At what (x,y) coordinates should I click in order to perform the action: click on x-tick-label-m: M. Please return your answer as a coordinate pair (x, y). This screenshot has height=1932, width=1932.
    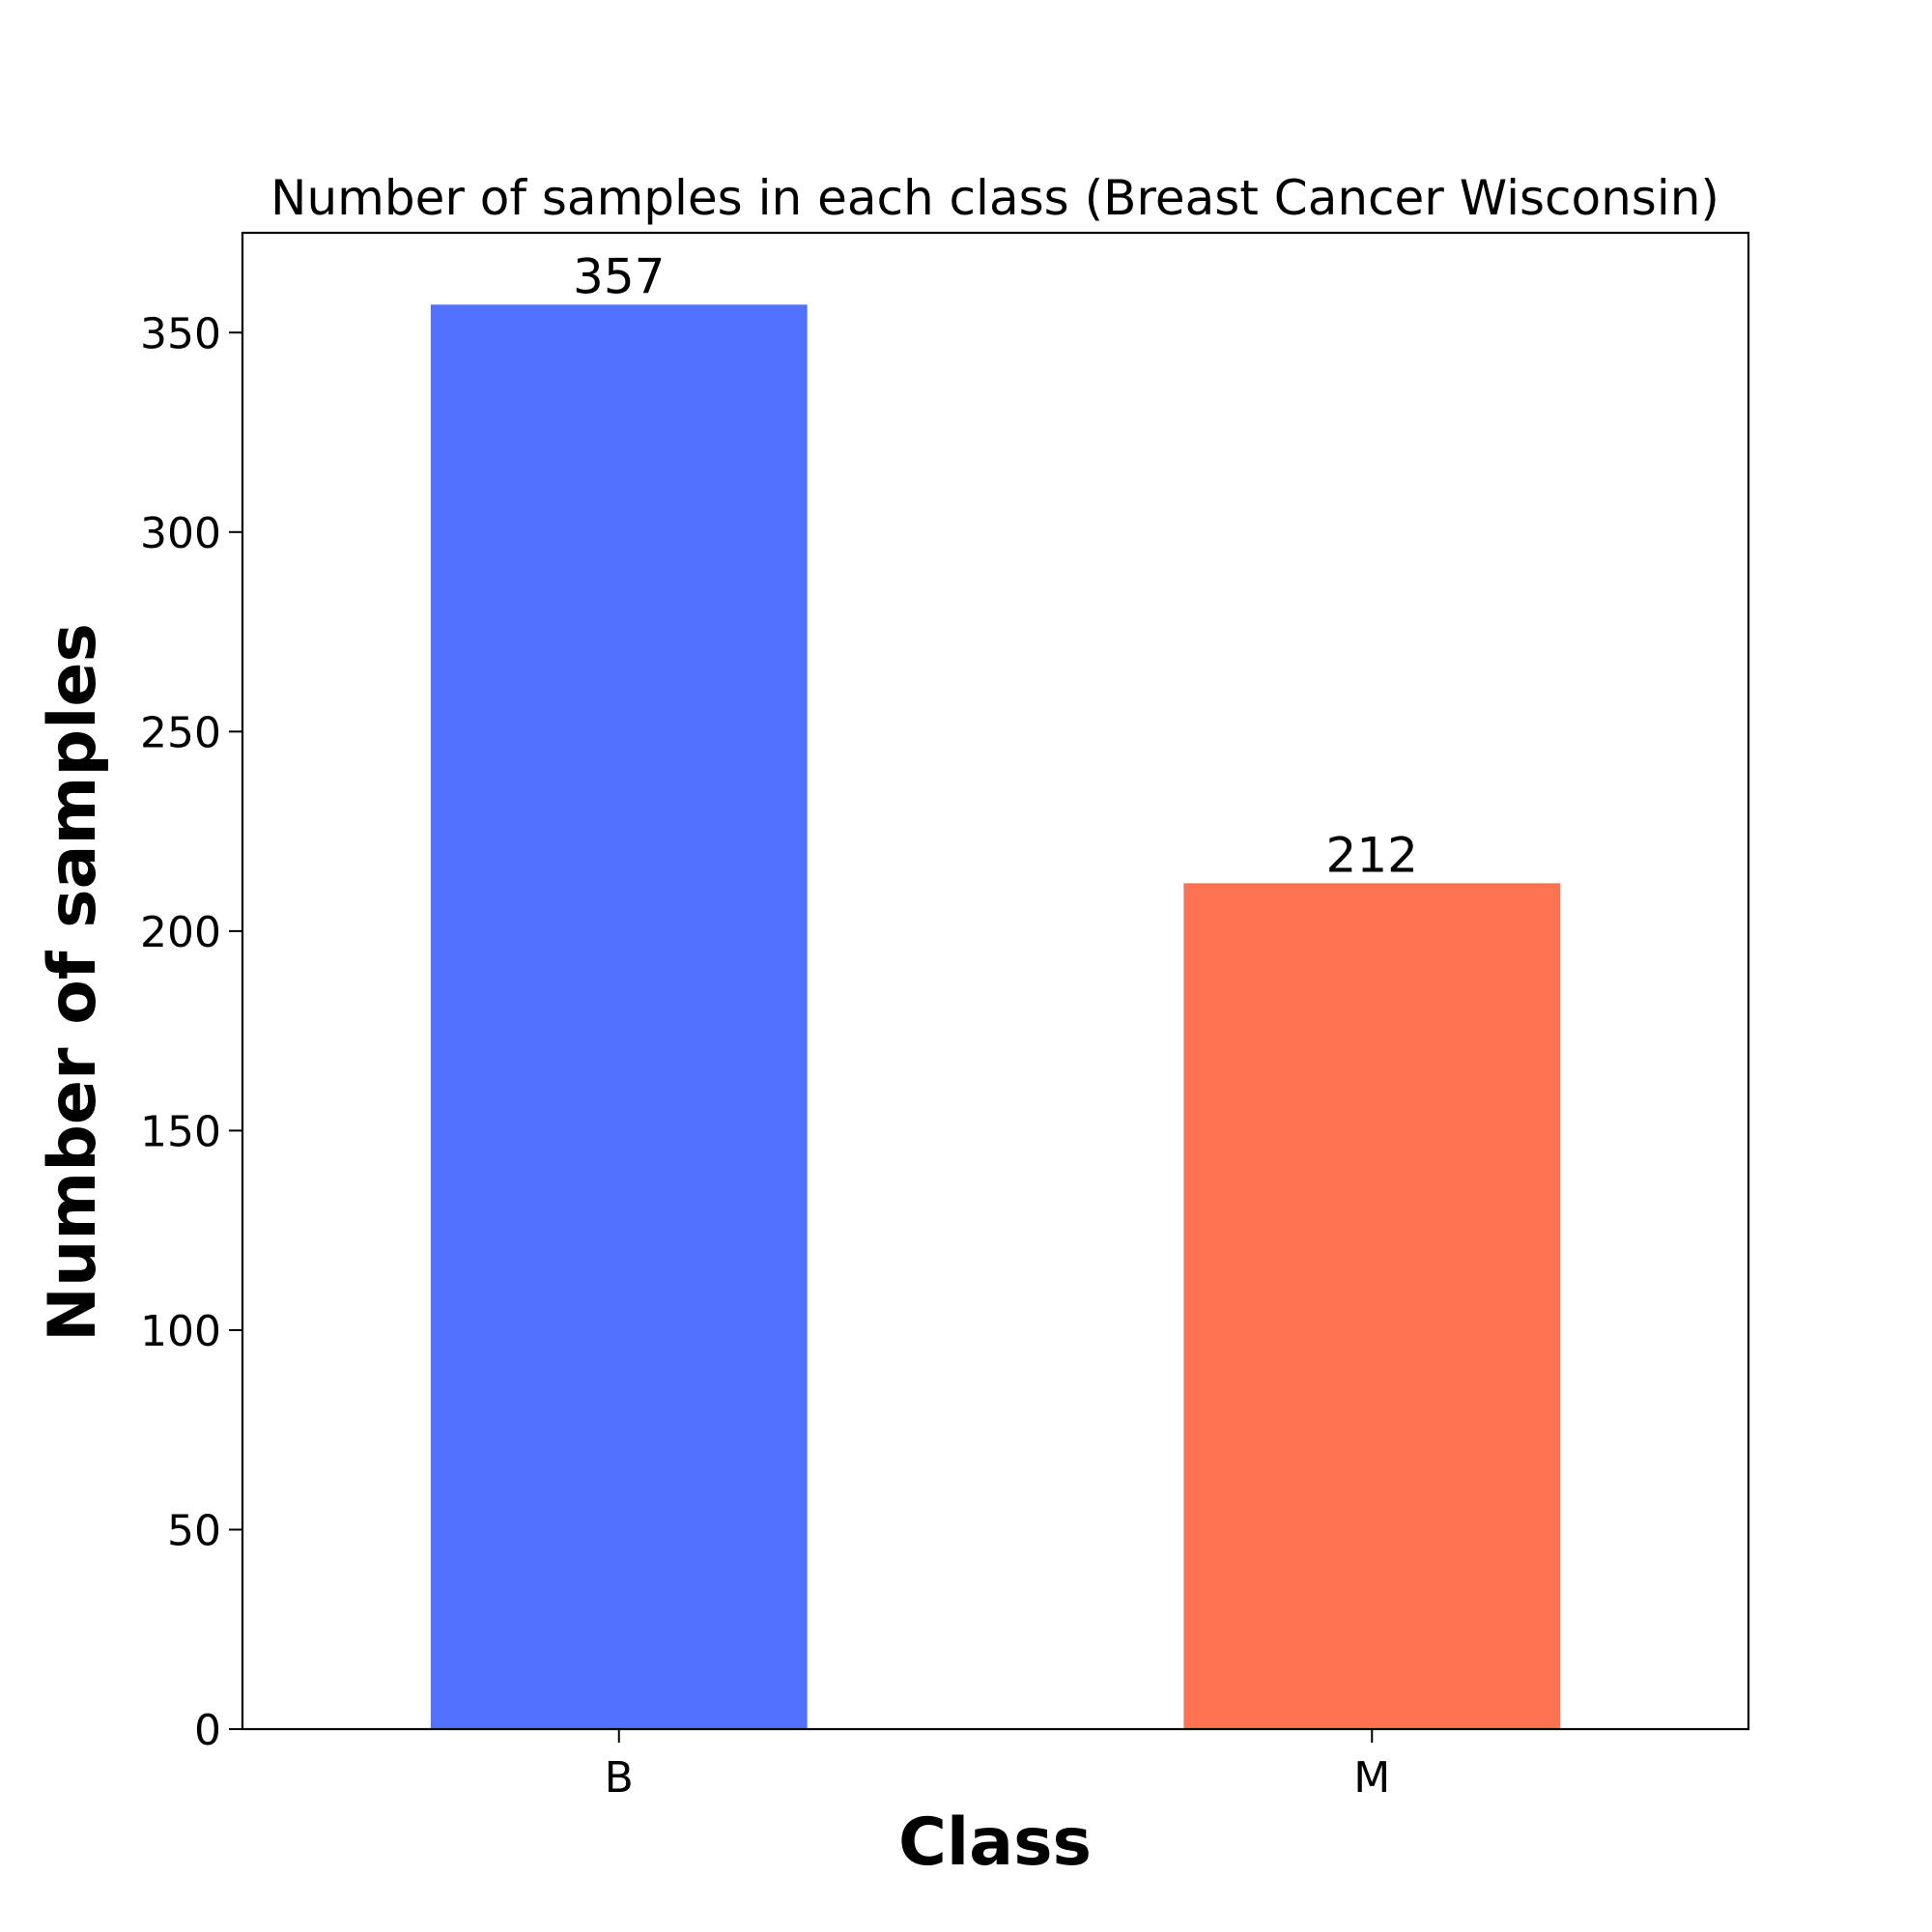
    Looking at the image, I should click on (1371, 1778).